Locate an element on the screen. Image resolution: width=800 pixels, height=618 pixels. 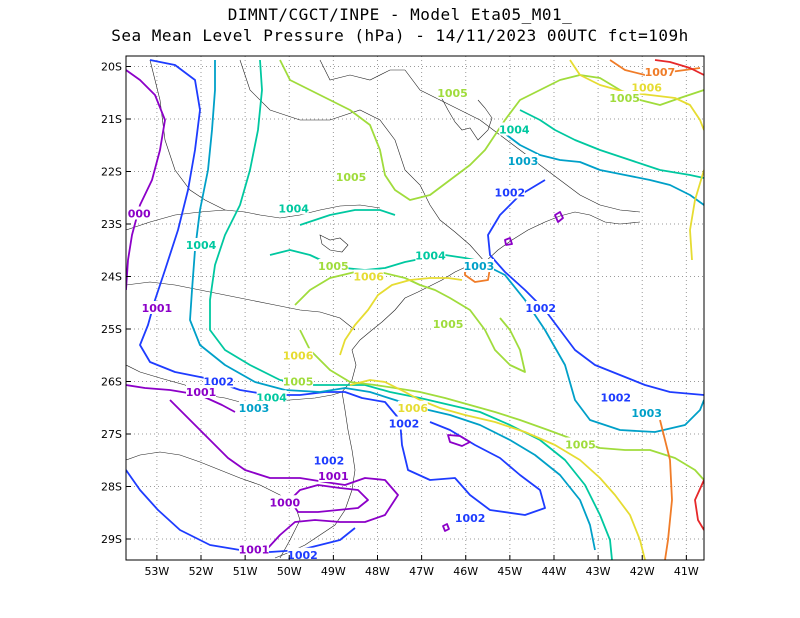
contour-1001-south is located at coordinates (284, 474).